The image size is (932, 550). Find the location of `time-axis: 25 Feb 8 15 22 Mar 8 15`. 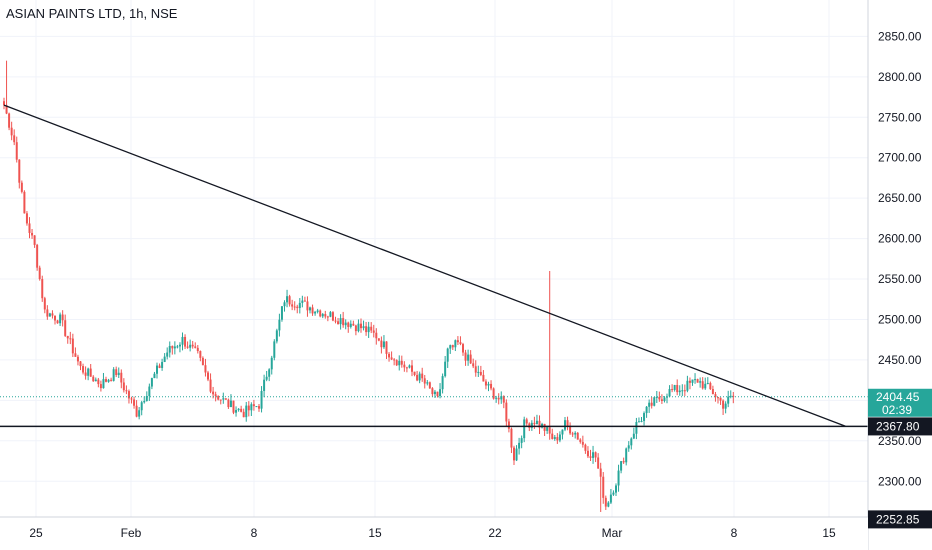

time-axis: 25 Feb 8 15 22 Mar 8 15 is located at coordinates (434, 533).